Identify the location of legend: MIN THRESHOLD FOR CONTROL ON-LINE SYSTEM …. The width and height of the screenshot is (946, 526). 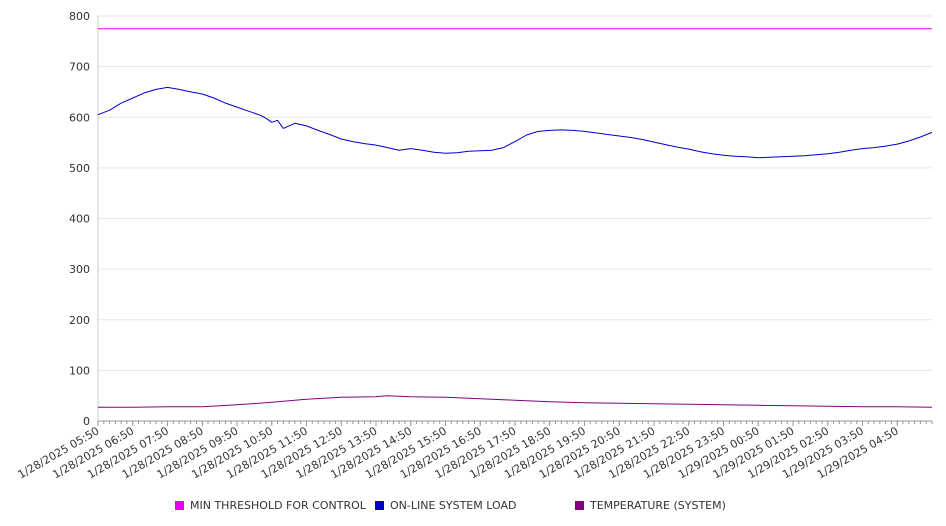
(450, 505).